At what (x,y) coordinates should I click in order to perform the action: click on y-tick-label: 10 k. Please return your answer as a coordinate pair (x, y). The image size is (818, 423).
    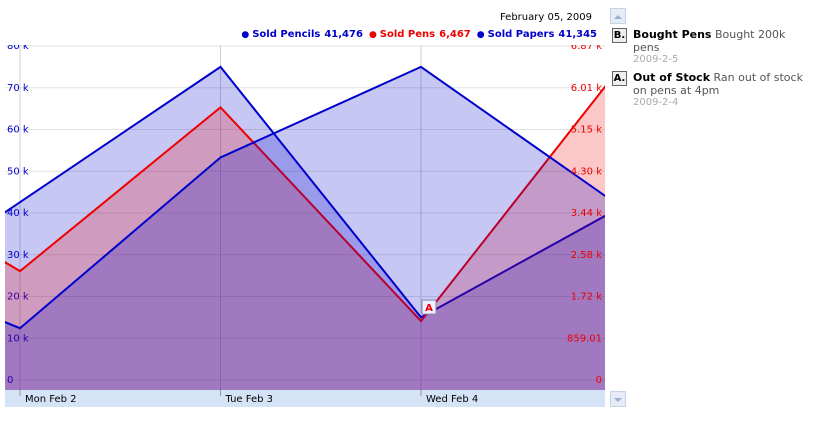
    Looking at the image, I should click on (18, 338).